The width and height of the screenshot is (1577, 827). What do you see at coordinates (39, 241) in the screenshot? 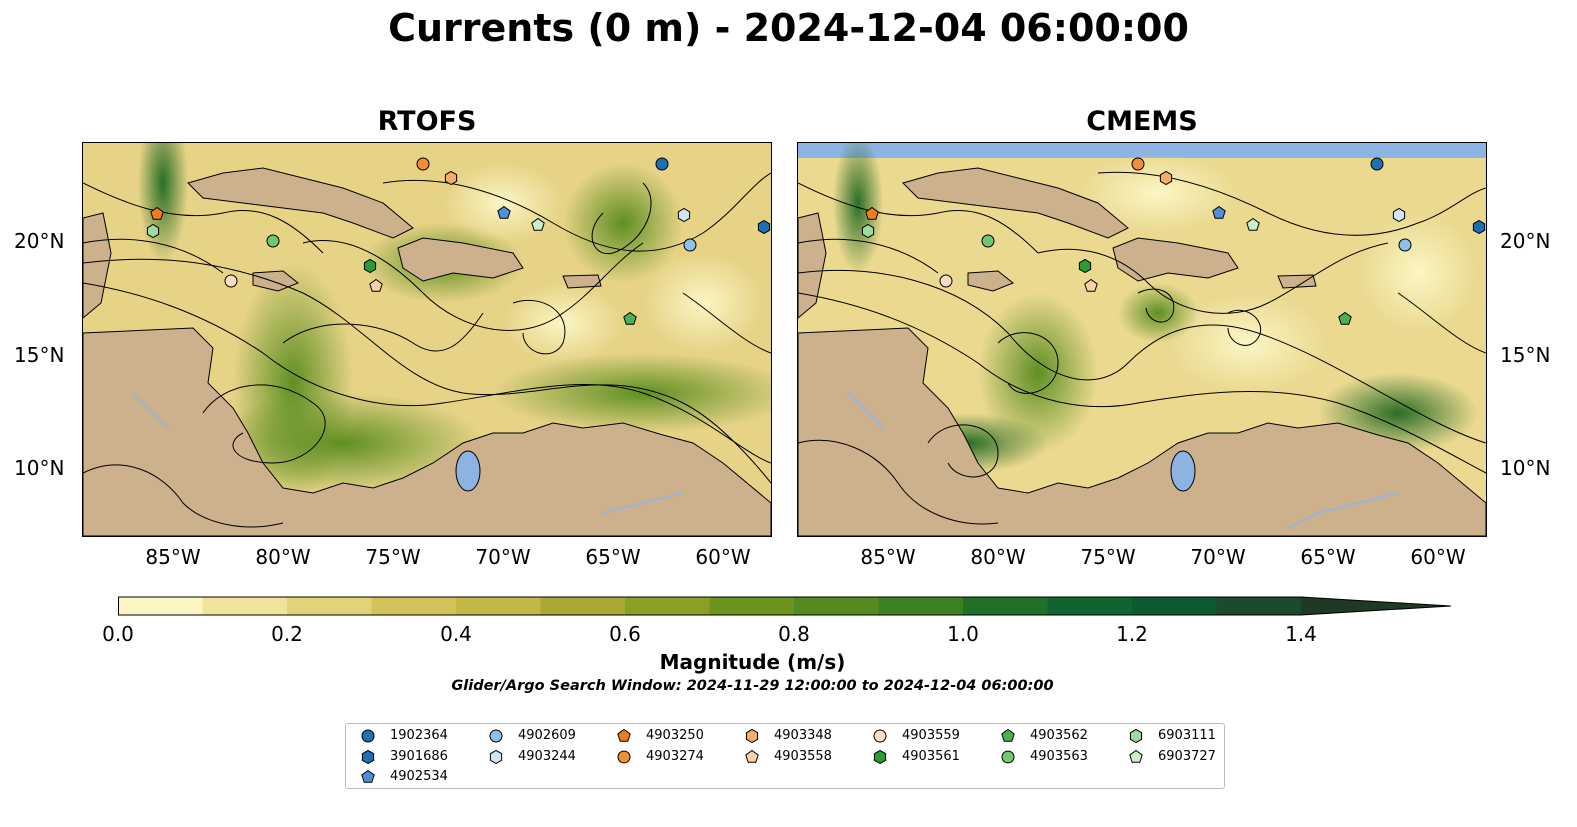
I see `lat-label-20n-left: 20°N` at bounding box center [39, 241].